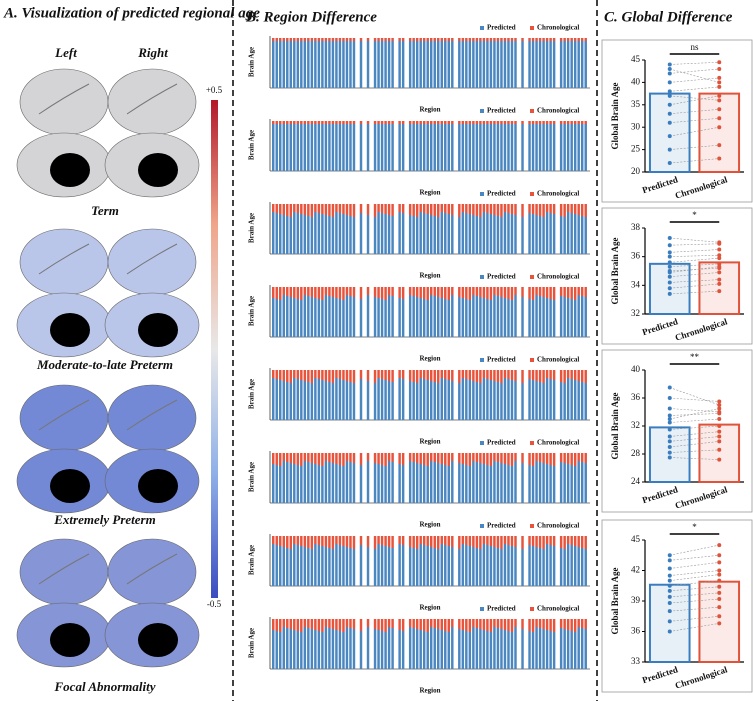 The width and height of the screenshot is (753, 701). I want to click on legend-label: Predicted, so click(501, 28).